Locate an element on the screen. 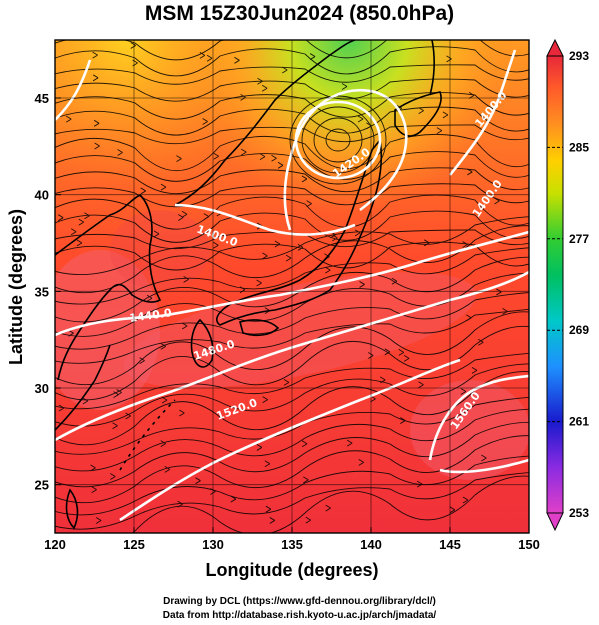  colorbar-tick-label: 269 is located at coordinates (579, 330).